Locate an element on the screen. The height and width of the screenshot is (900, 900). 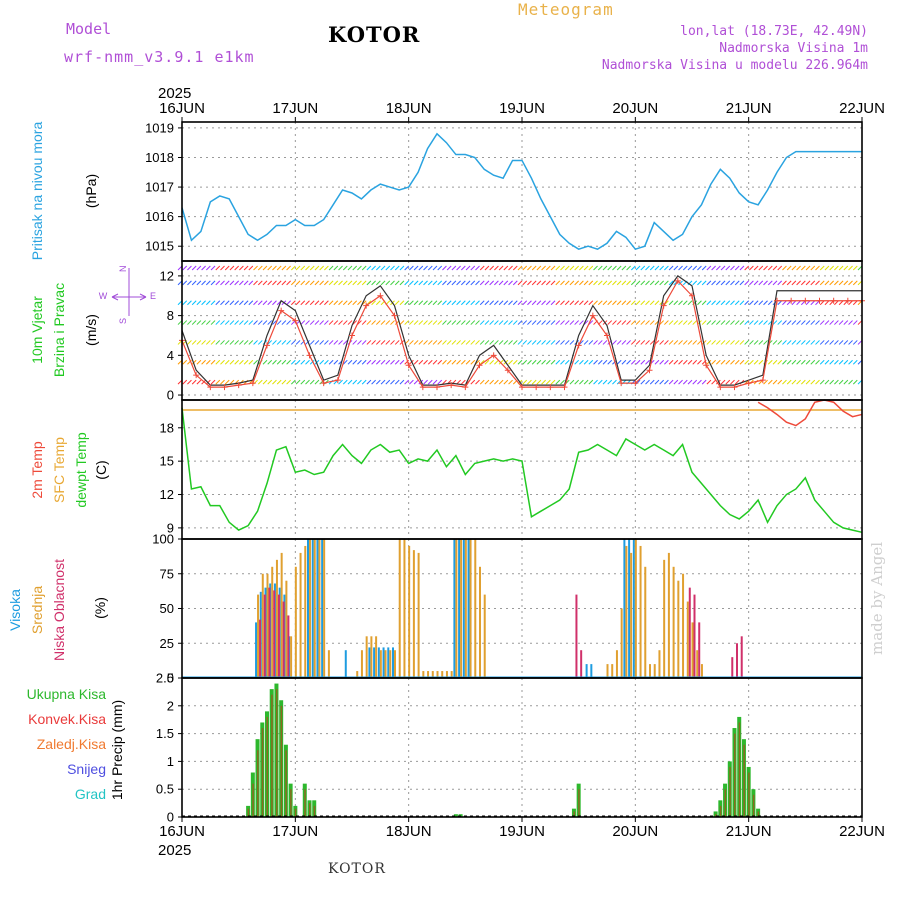
temp2m-axis-title: 2m Temp is located at coordinates (37, 470).